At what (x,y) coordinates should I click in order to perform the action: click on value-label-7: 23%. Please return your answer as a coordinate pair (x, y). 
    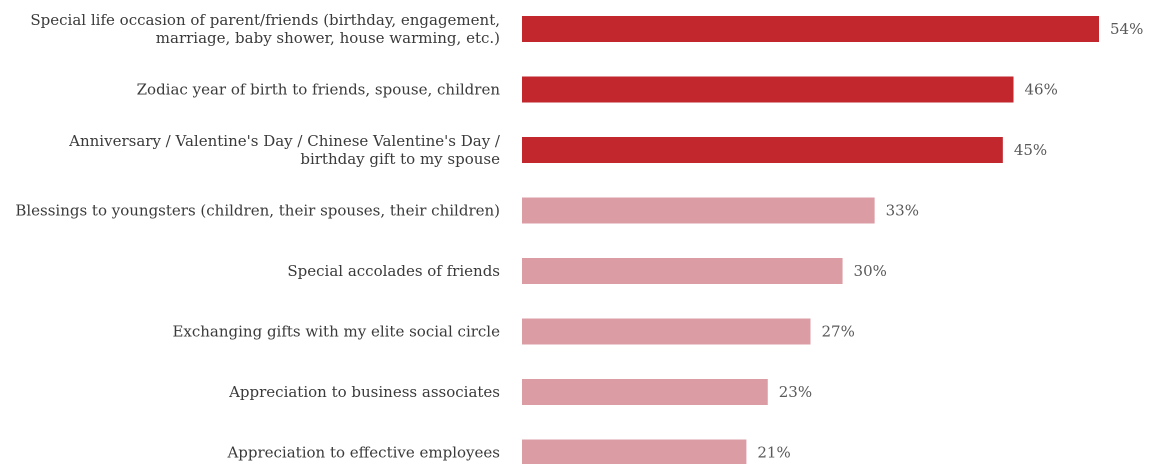
    Looking at the image, I should click on (795, 392).